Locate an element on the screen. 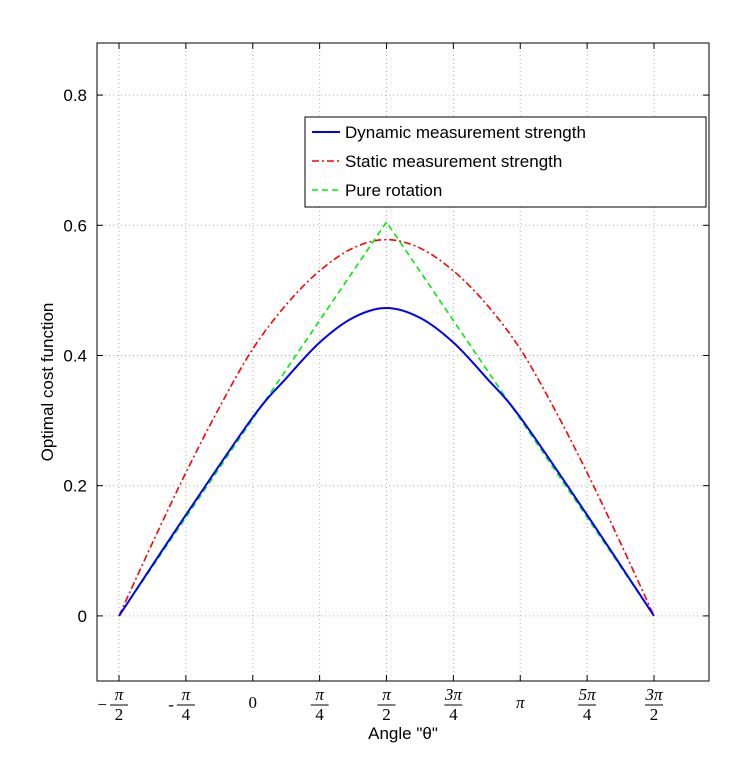  x-tick-label-1: π4- is located at coordinates (181, 704).